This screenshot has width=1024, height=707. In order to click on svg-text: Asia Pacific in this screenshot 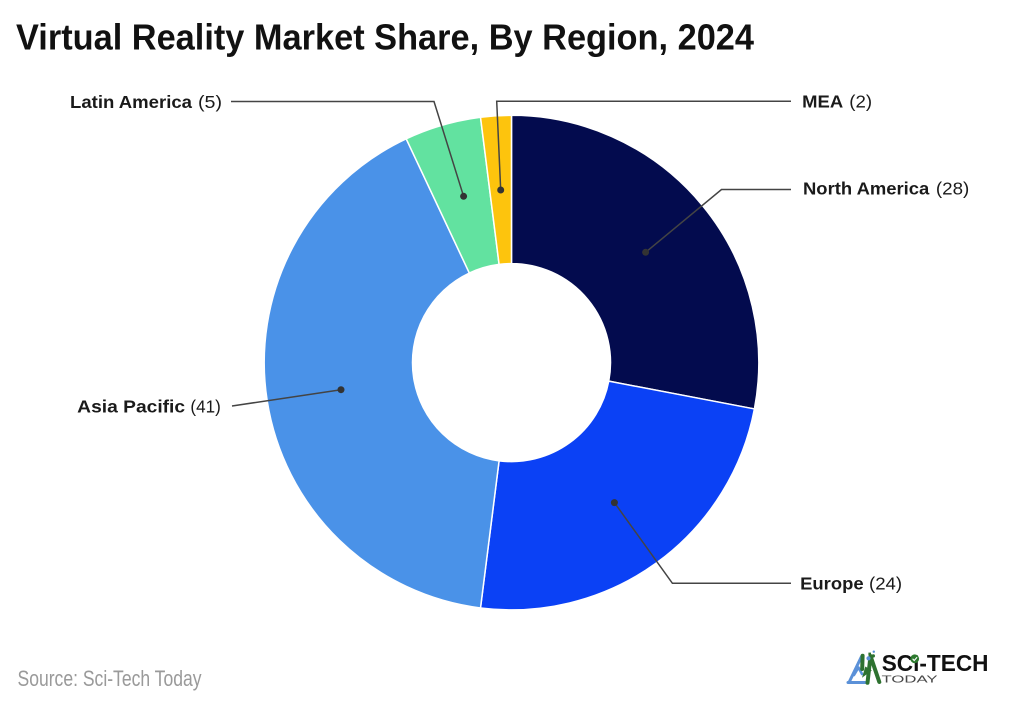, I will do `click(131, 406)`.